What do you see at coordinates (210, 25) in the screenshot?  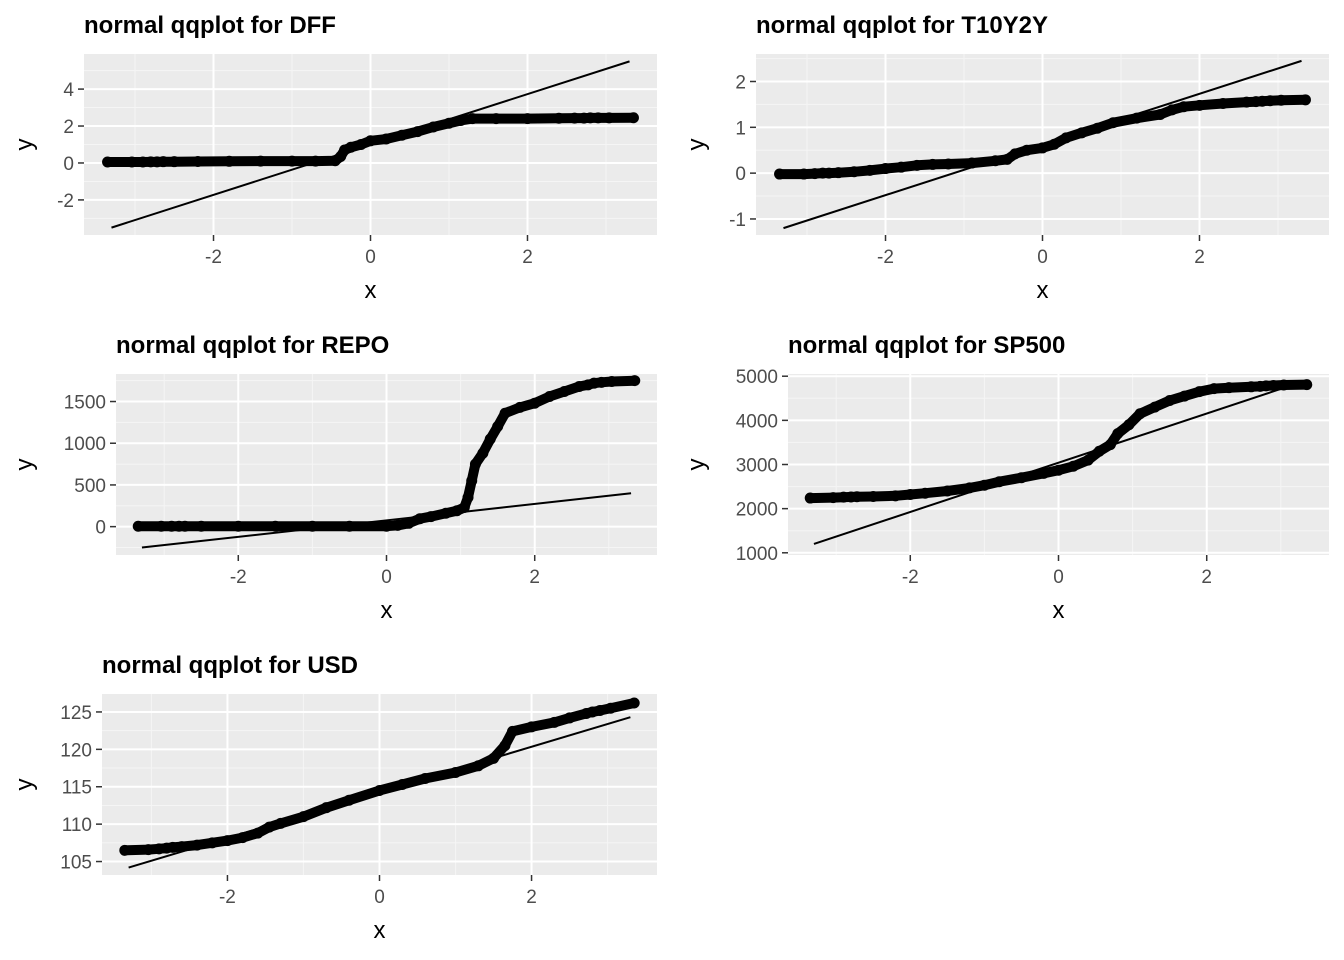 I see `panel-title: normal qqplot for DFF` at bounding box center [210, 25].